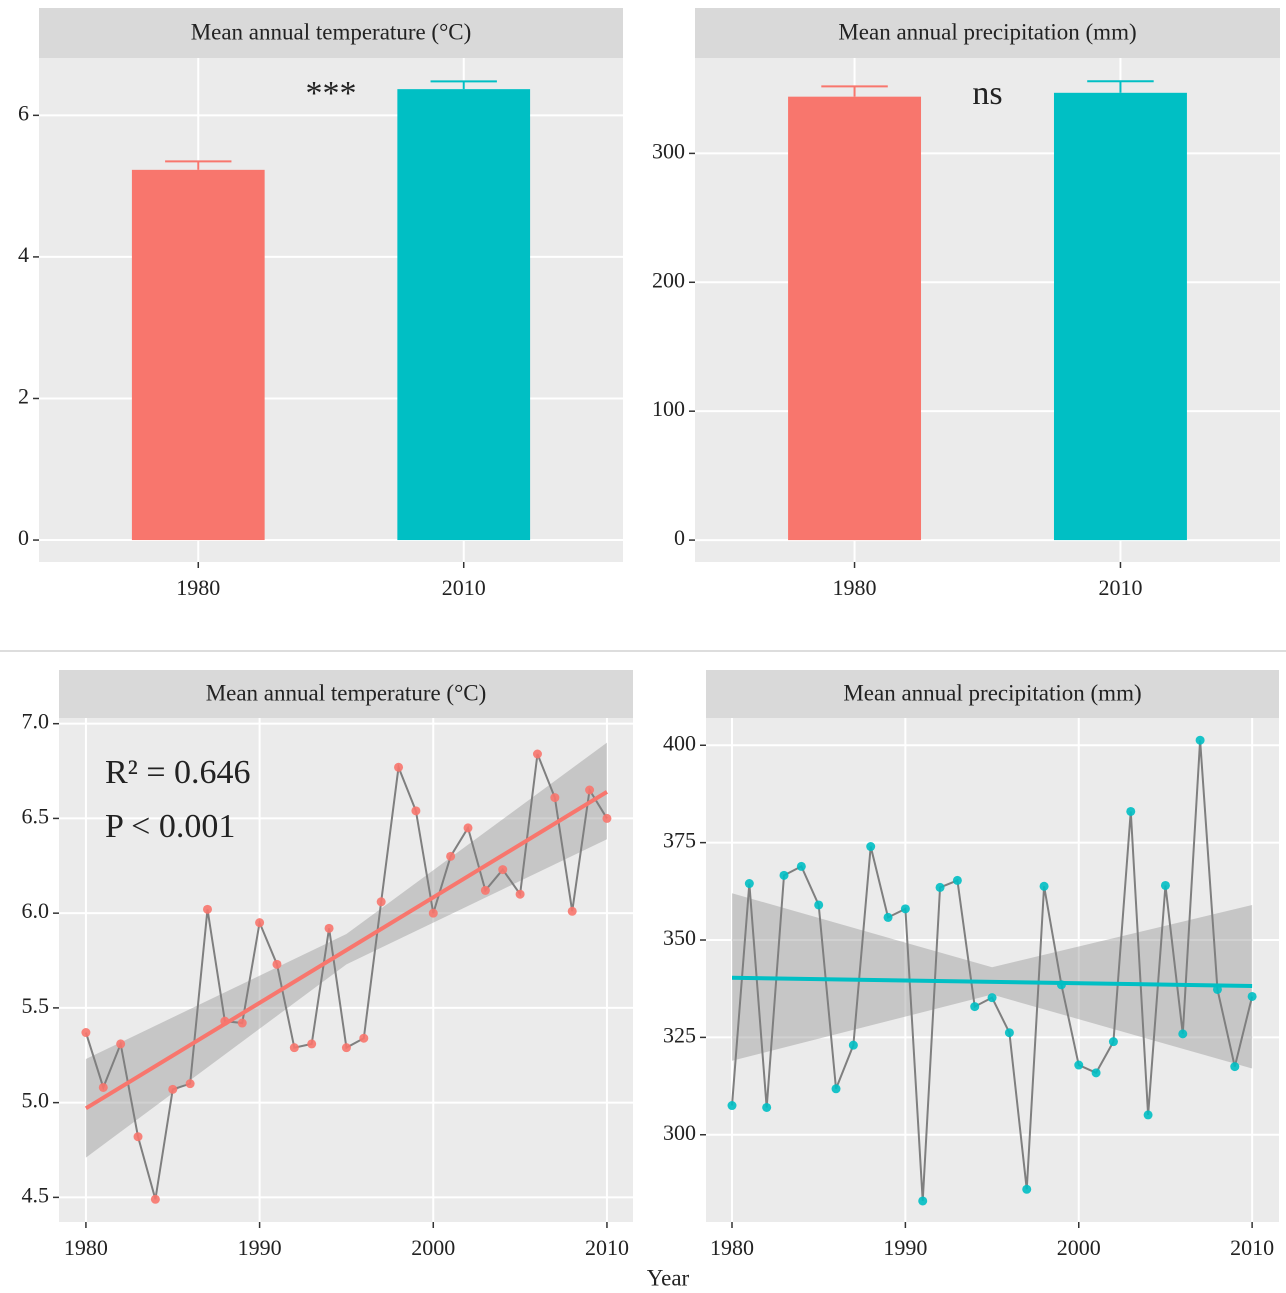 This screenshot has width=1286, height=1293. What do you see at coordinates (668, 1277) in the screenshot?
I see `x-axis-label: Year` at bounding box center [668, 1277].